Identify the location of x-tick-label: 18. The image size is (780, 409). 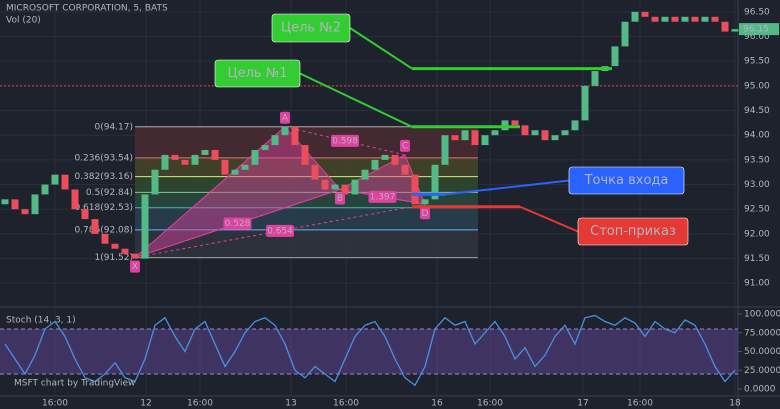
(735, 404).